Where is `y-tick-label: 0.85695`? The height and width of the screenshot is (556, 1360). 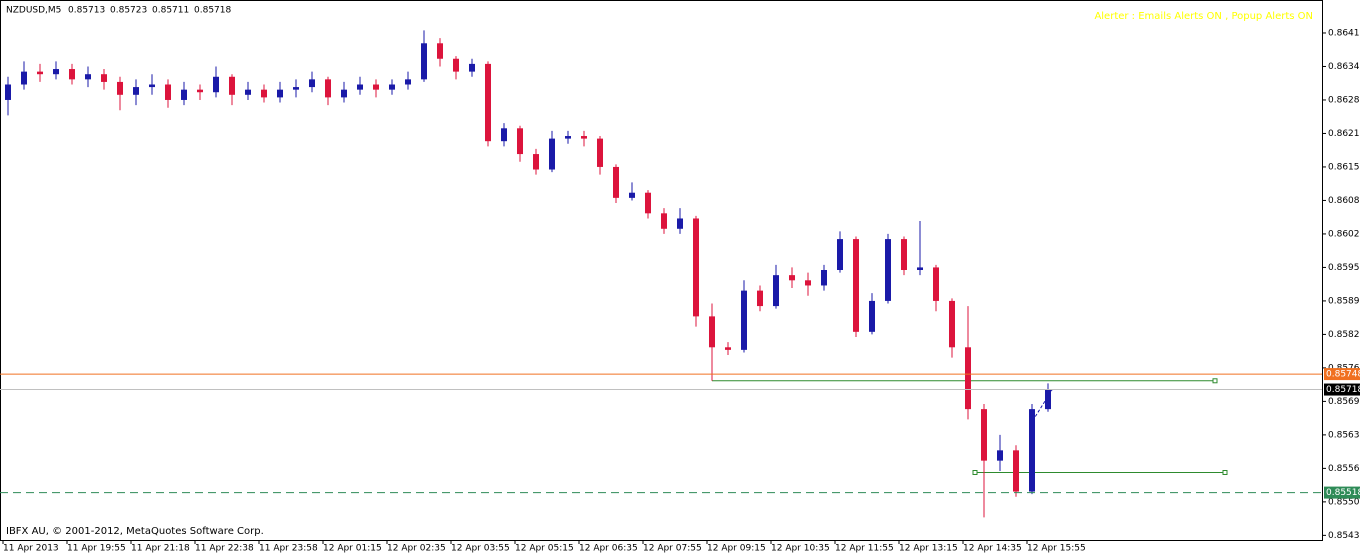 y-tick-label: 0.85695 is located at coordinates (1344, 402).